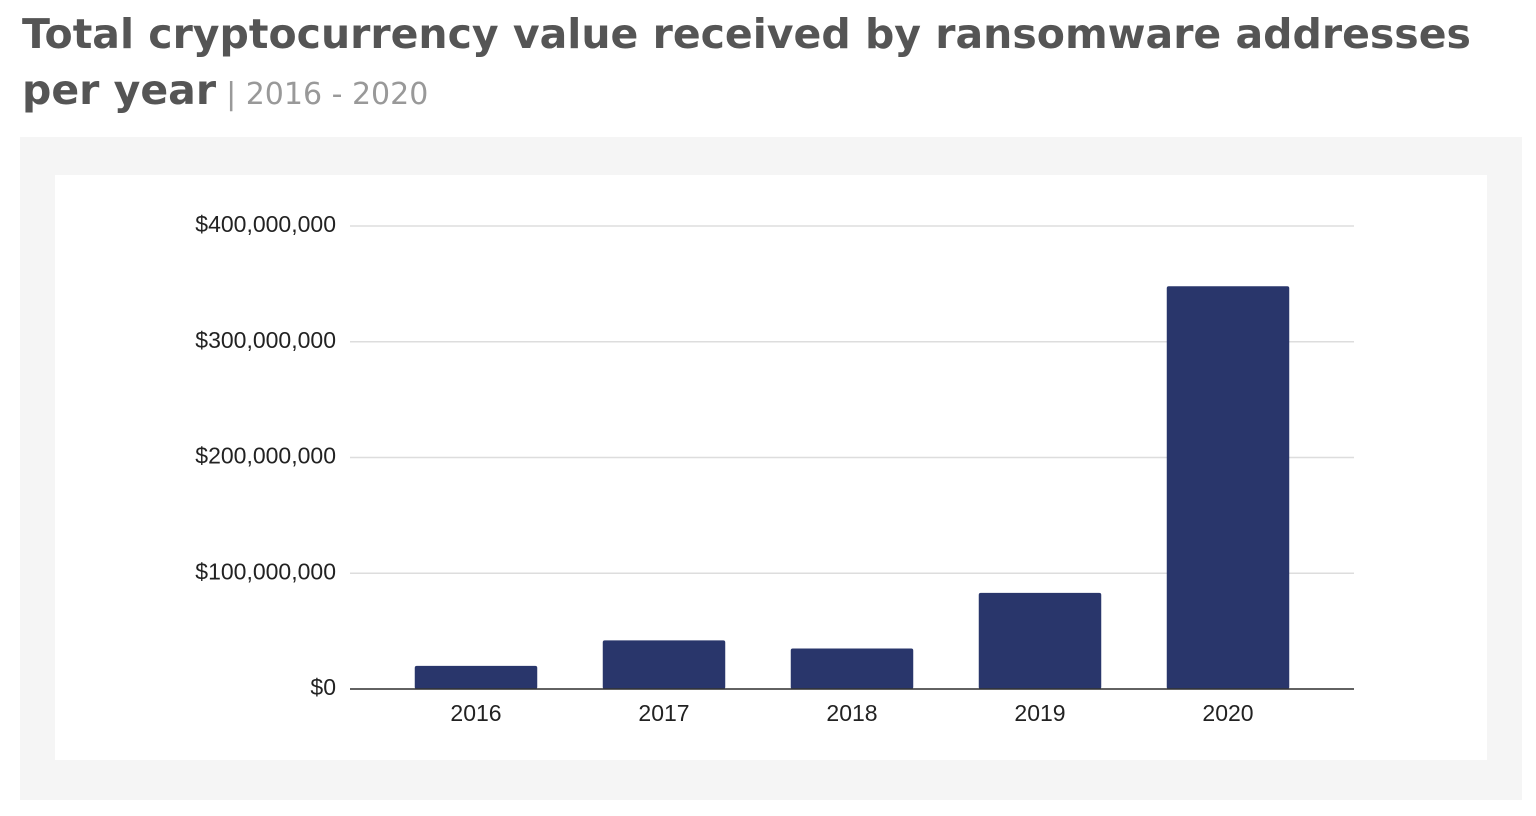 The image size is (1536, 816). Describe the element at coordinates (265, 456) in the screenshot. I see `y-tick-label: $200,000,000` at that location.